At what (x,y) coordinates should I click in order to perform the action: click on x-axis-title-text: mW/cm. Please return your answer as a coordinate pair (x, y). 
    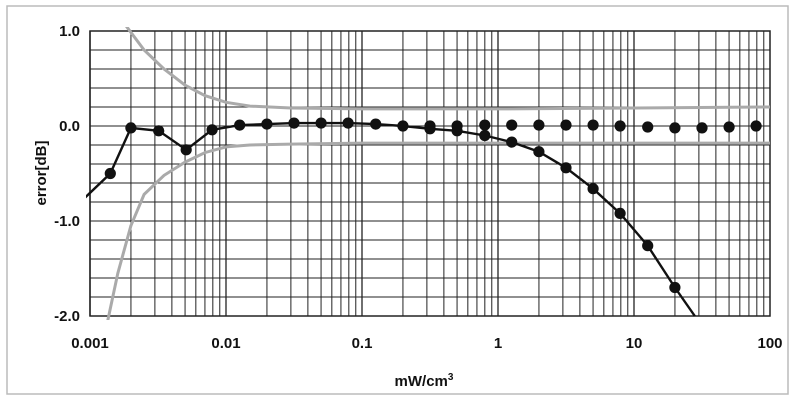
    Looking at the image, I should click on (421, 381).